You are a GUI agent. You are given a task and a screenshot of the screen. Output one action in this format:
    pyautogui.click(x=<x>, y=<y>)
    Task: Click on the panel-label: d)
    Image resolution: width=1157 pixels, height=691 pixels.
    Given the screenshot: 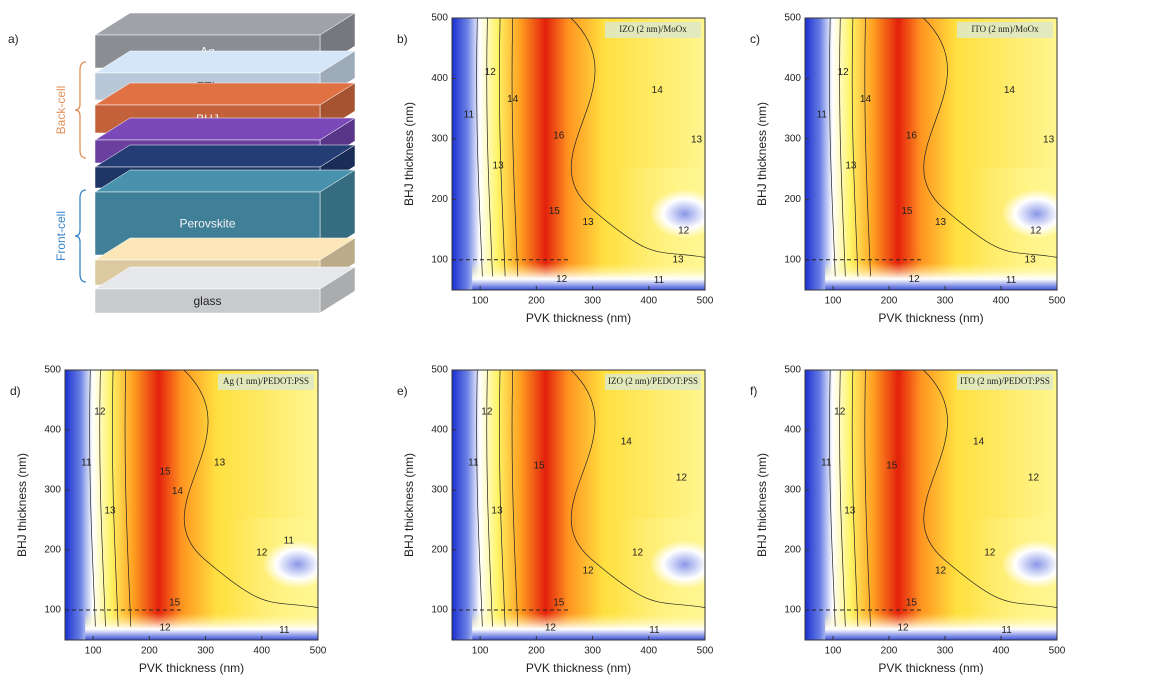 What is the action you would take?
    pyautogui.click(x=15, y=391)
    